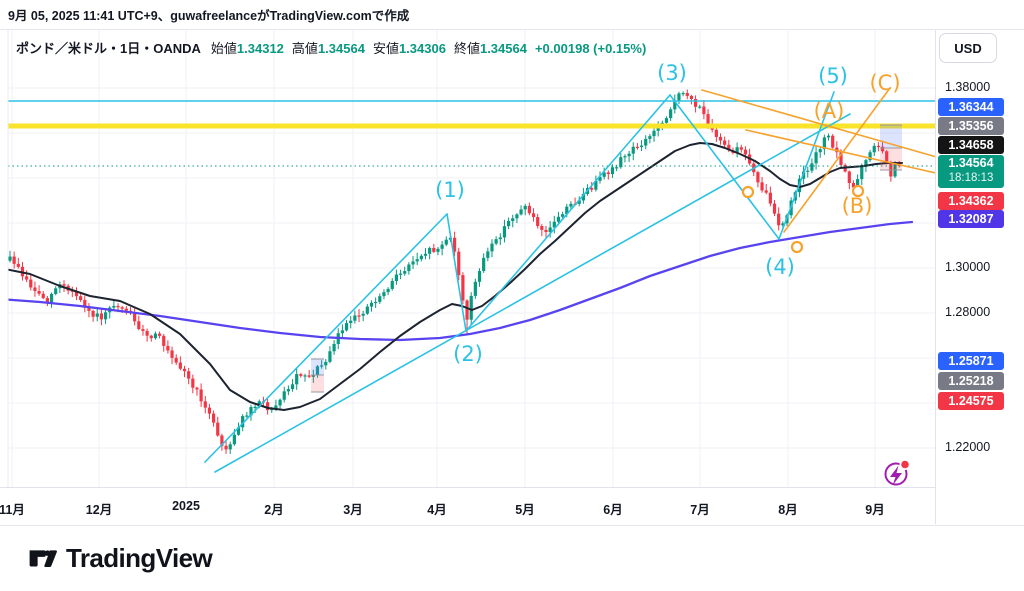 The image size is (1024, 591). What do you see at coordinates (971, 381) in the screenshot?
I see `price-badge: 1.25218` at bounding box center [971, 381].